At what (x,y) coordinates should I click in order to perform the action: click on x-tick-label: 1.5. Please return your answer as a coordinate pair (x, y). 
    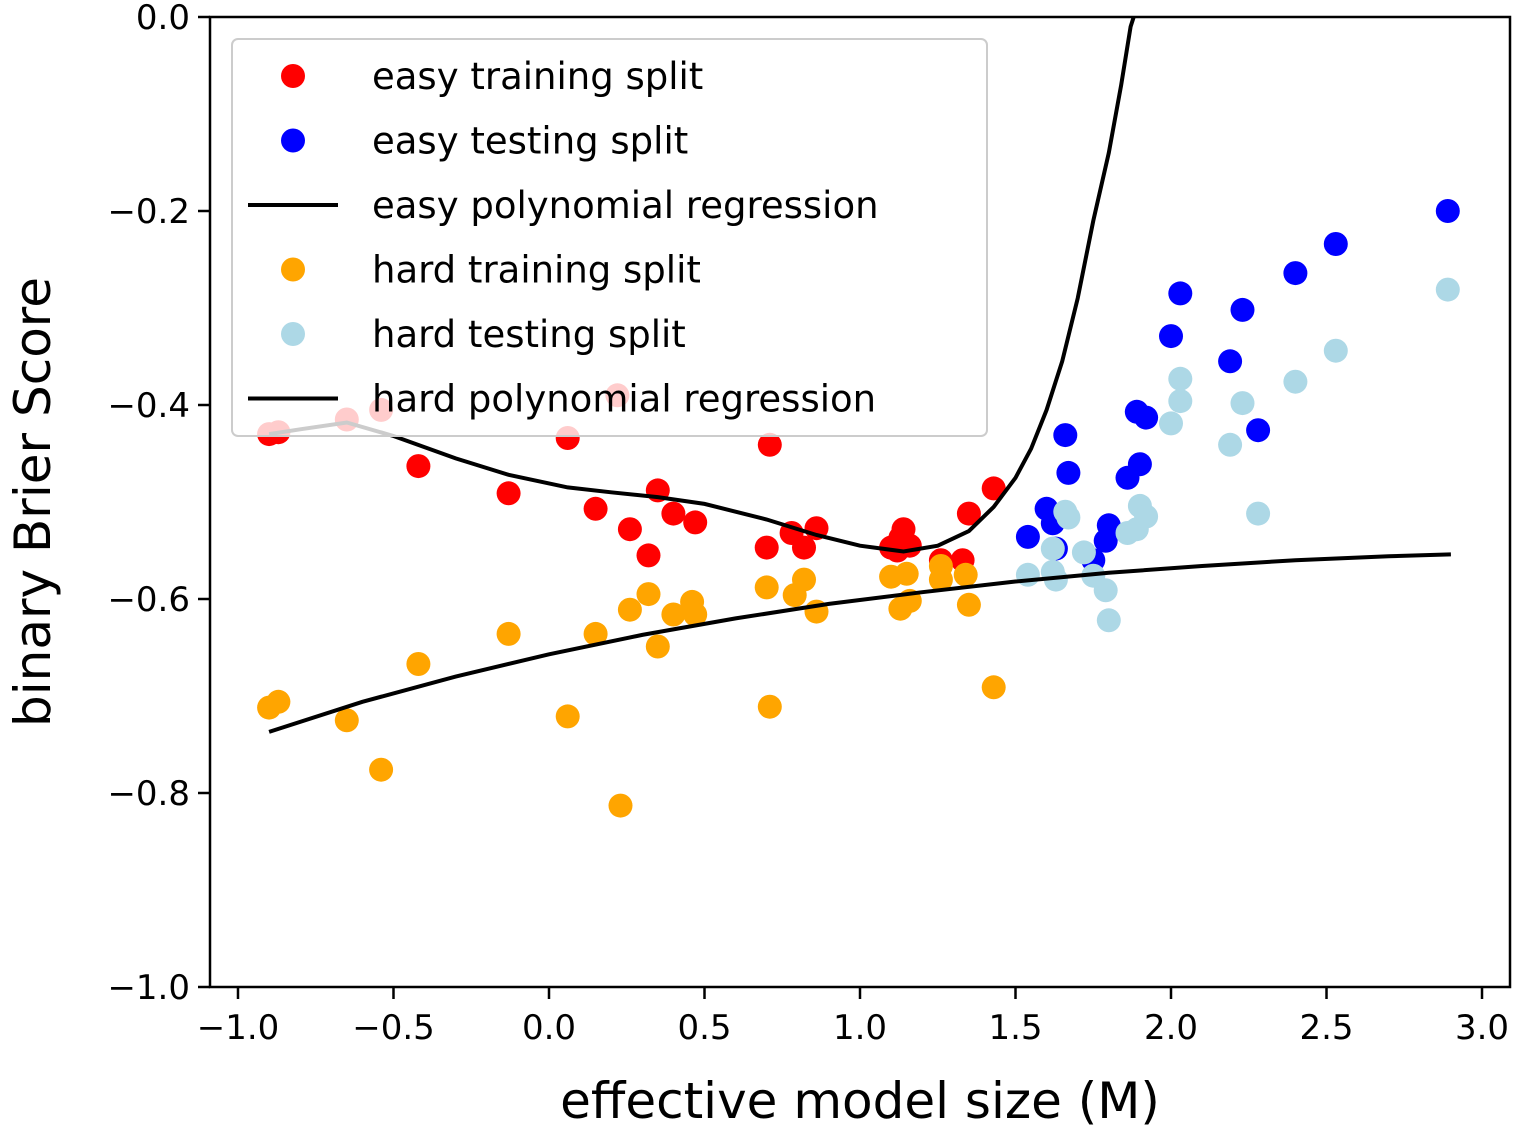
    Looking at the image, I should click on (1015, 1028).